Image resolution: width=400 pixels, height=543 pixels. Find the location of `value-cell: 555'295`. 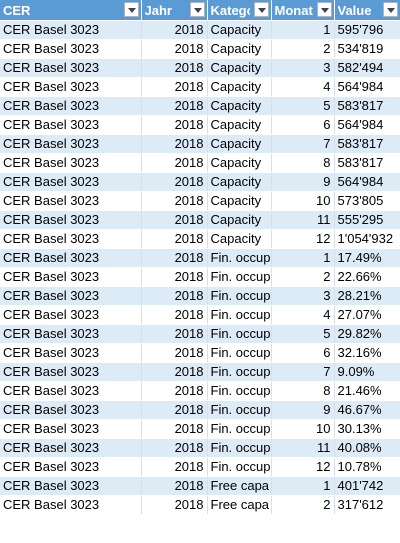

value-cell: 555'295 is located at coordinates (367, 220).